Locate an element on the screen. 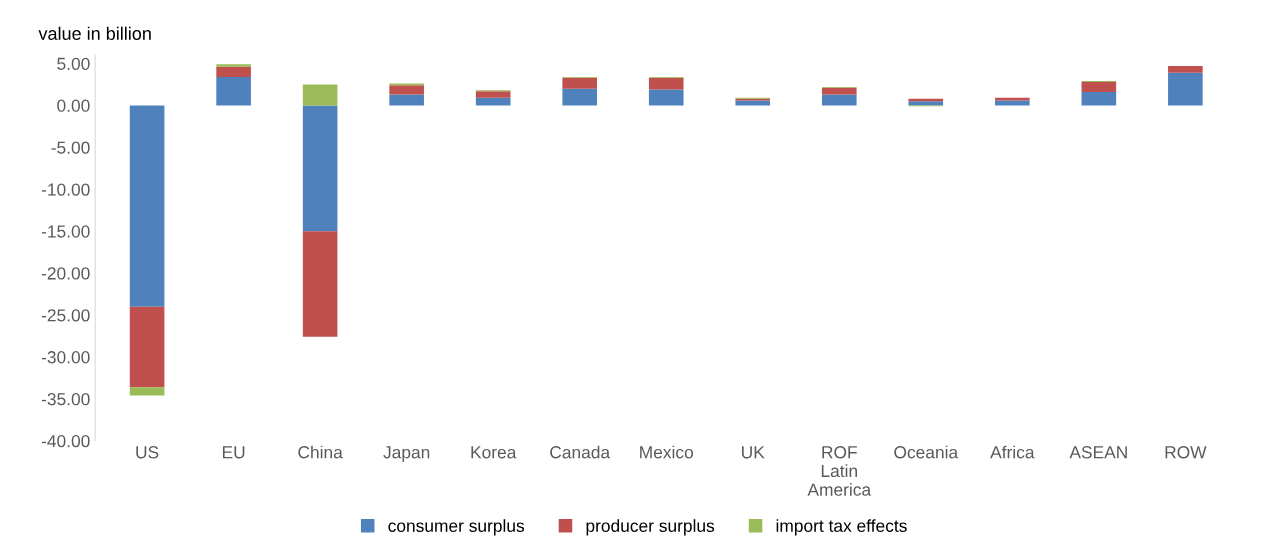 Image resolution: width=1269 pixels, height=551 pixels. legend-label: consumer surplus is located at coordinates (456, 527).